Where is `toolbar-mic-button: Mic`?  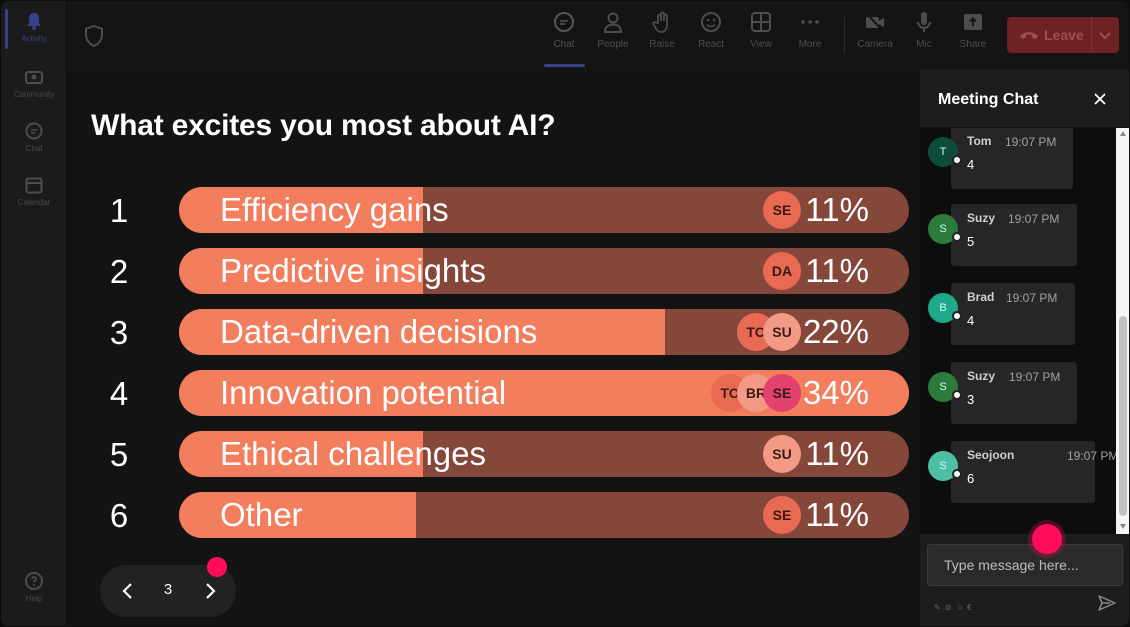 toolbar-mic-button: Mic is located at coordinates (924, 37).